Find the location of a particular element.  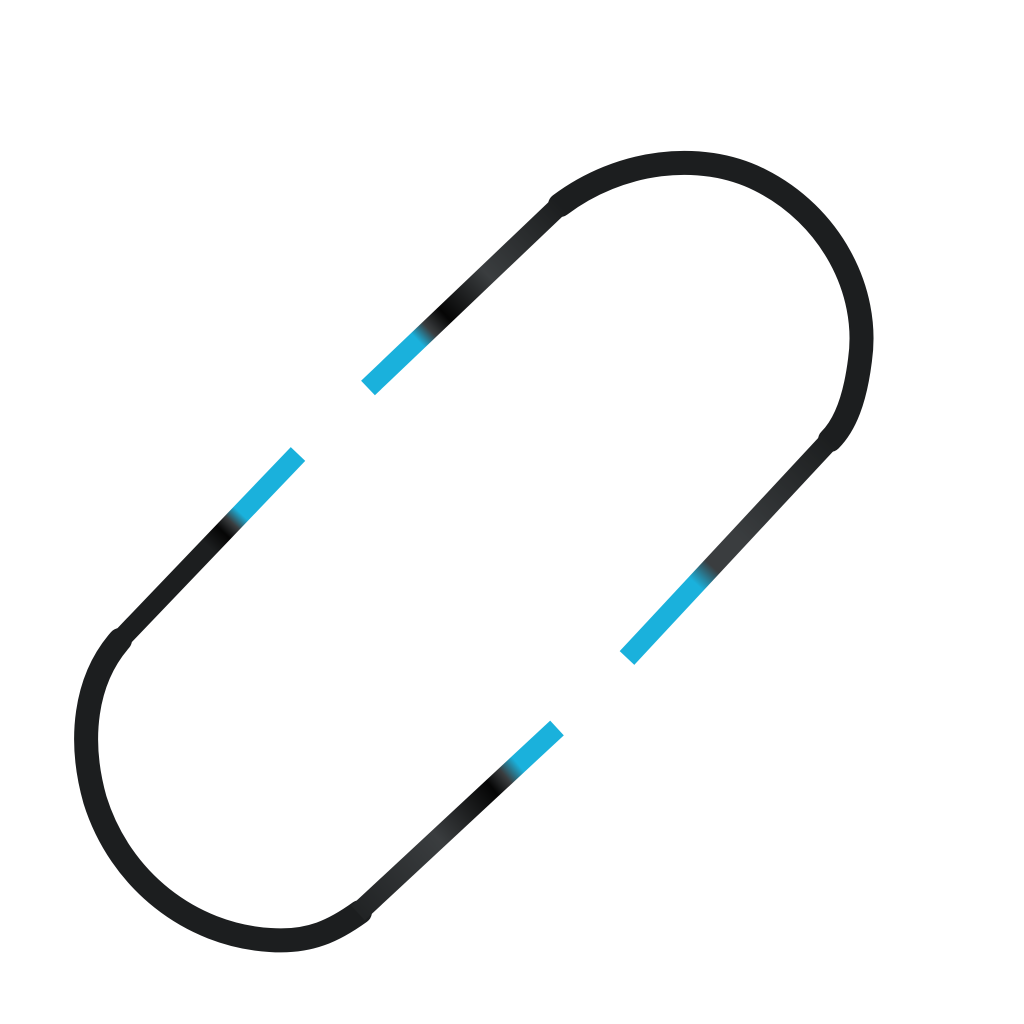

upper-link-arc is located at coordinates (711, 301).